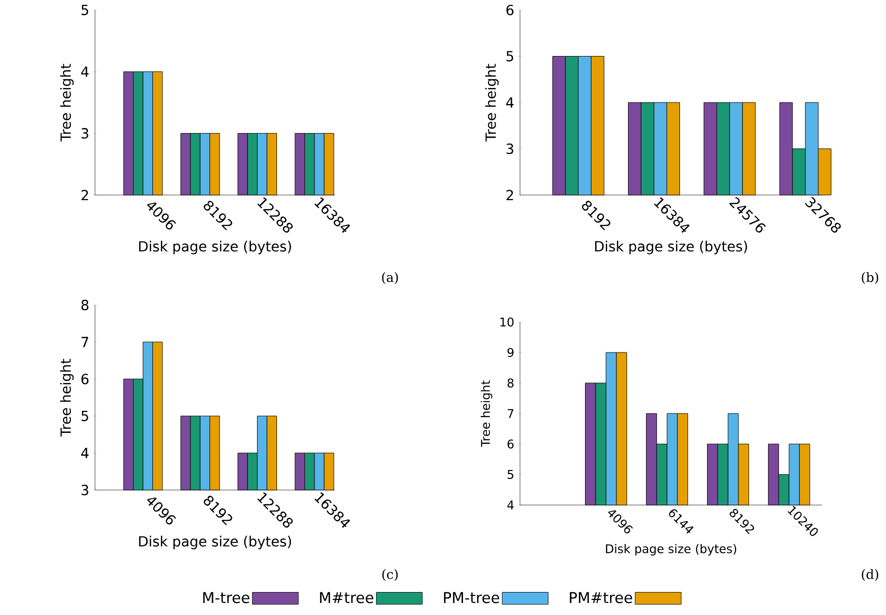 This screenshot has height=615, width=886. What do you see at coordinates (472, 598) in the screenshot?
I see `legend-label: PM-tree` at bounding box center [472, 598].